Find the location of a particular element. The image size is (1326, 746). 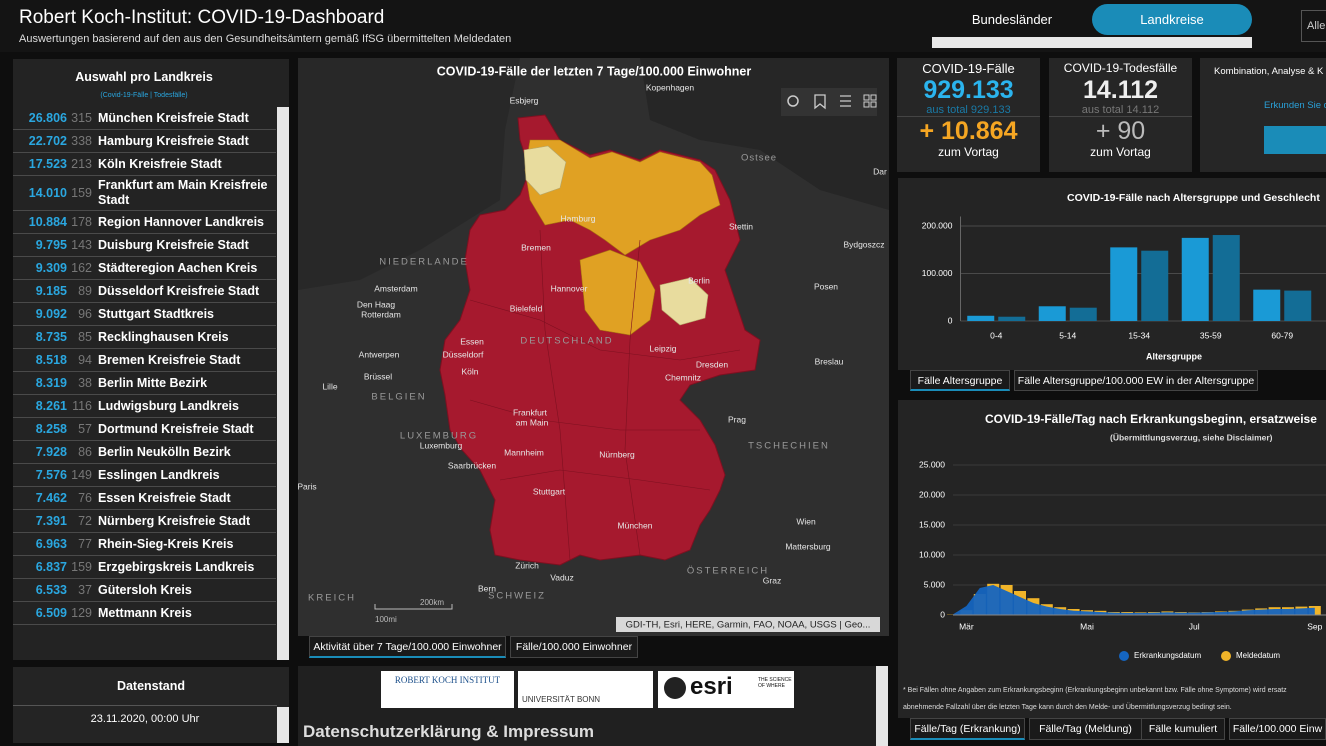

privacy-link: Datenschutzerklärung & Impressum is located at coordinates (448, 731).